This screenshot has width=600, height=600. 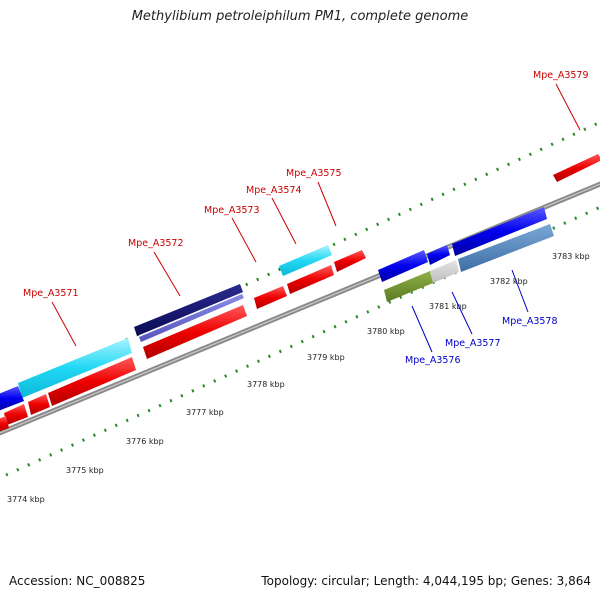 What do you see at coordinates (433, 360) in the screenshot?
I see `gene-label-mpe-a3576: Mpe_A3576` at bounding box center [433, 360].